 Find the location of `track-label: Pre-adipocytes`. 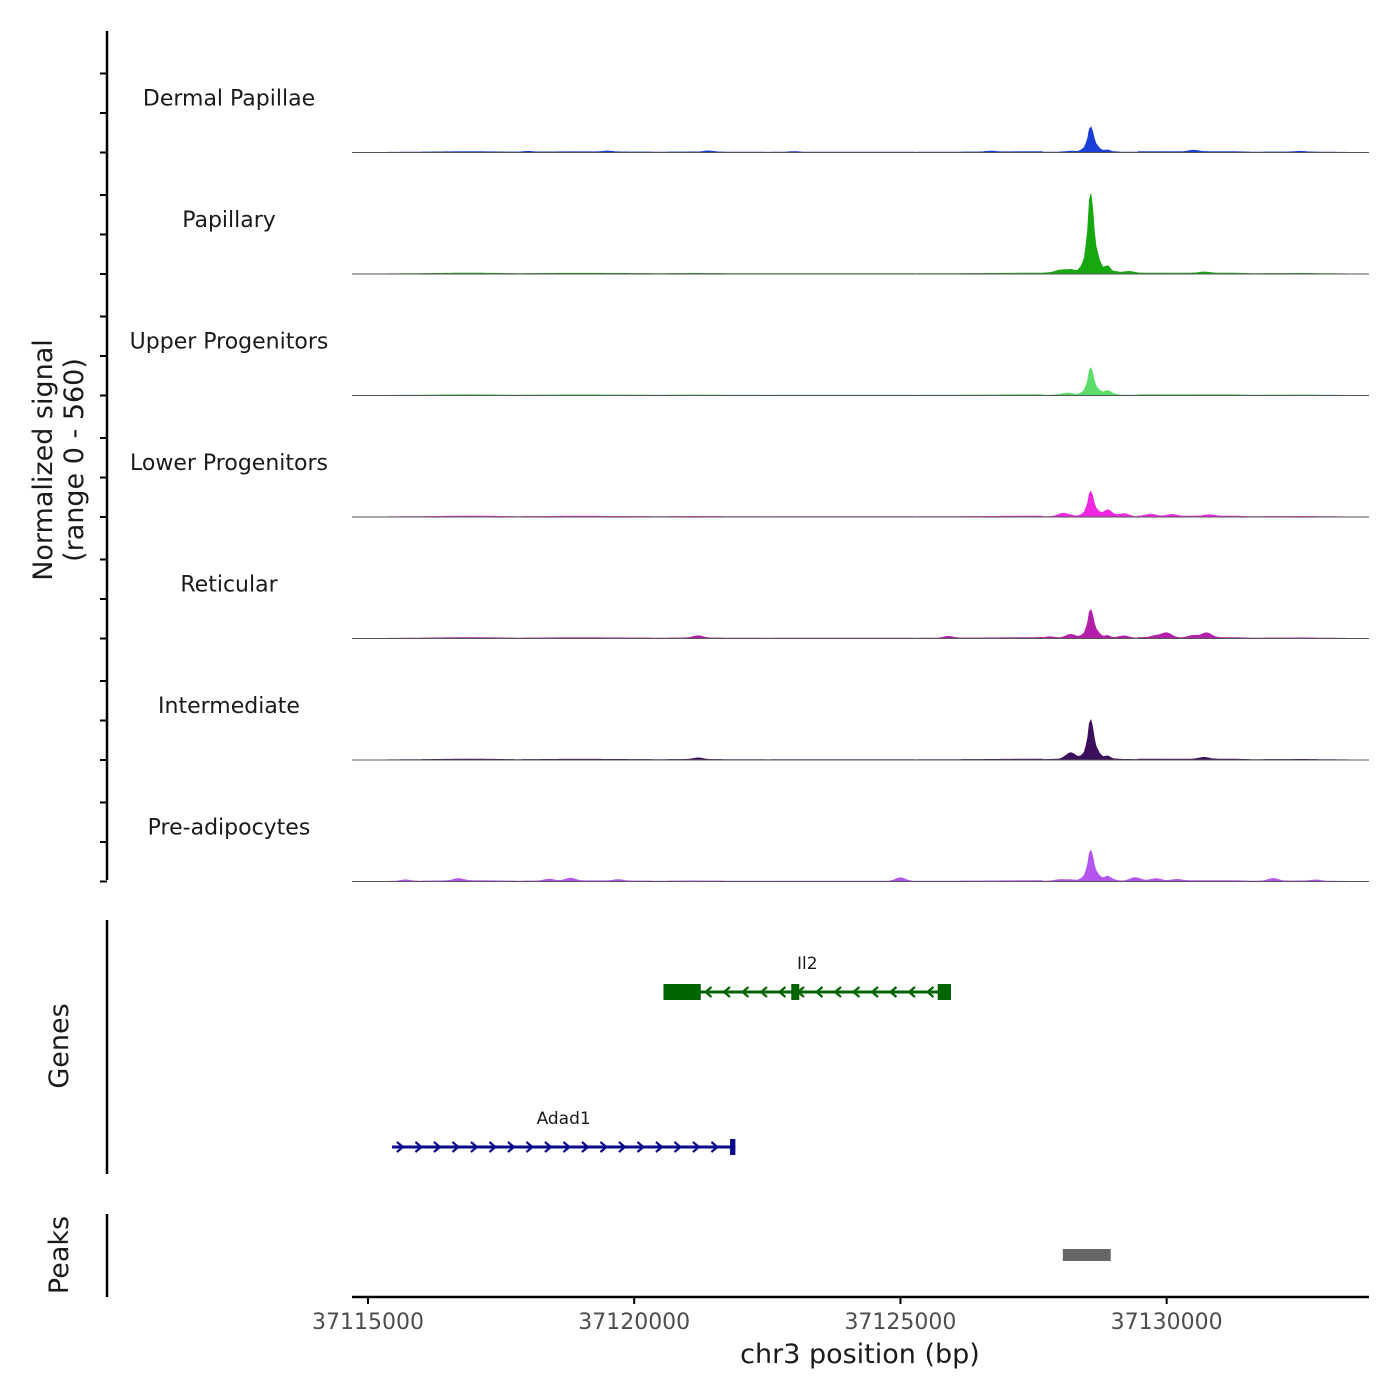

track-label: Pre-adipocytes is located at coordinates (229, 828).